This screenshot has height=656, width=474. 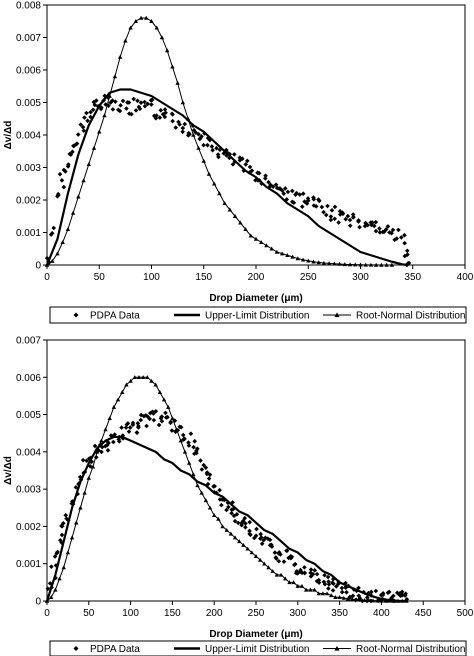 I want to click on legend-upper-limit-label: Upper-Limit Distribution, so click(x=257, y=316).